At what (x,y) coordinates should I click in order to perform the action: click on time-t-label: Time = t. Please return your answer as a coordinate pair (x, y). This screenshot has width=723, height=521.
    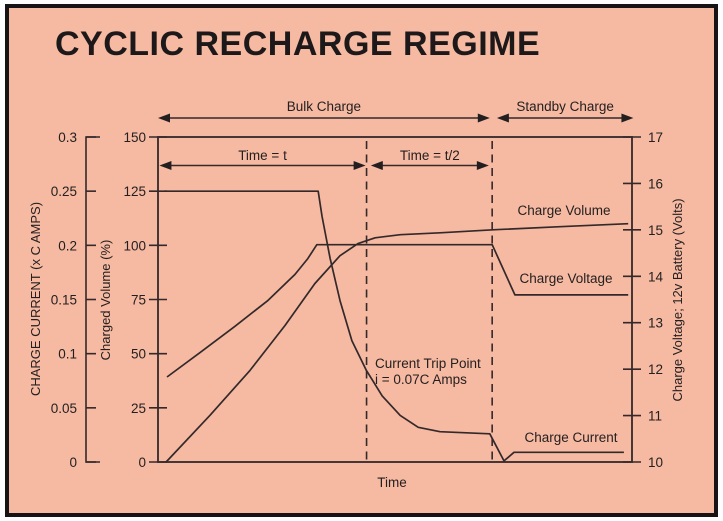
    Looking at the image, I should click on (262, 155).